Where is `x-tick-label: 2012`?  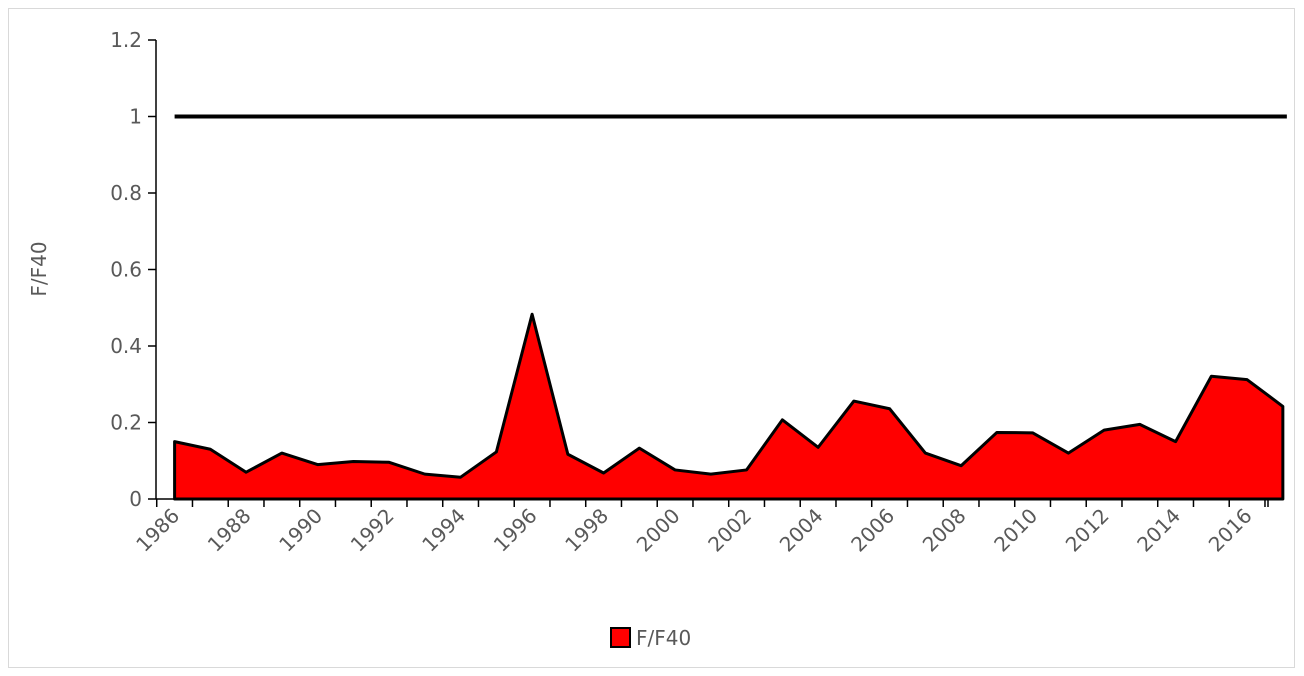
x-tick-label: 2012 is located at coordinates (1087, 530).